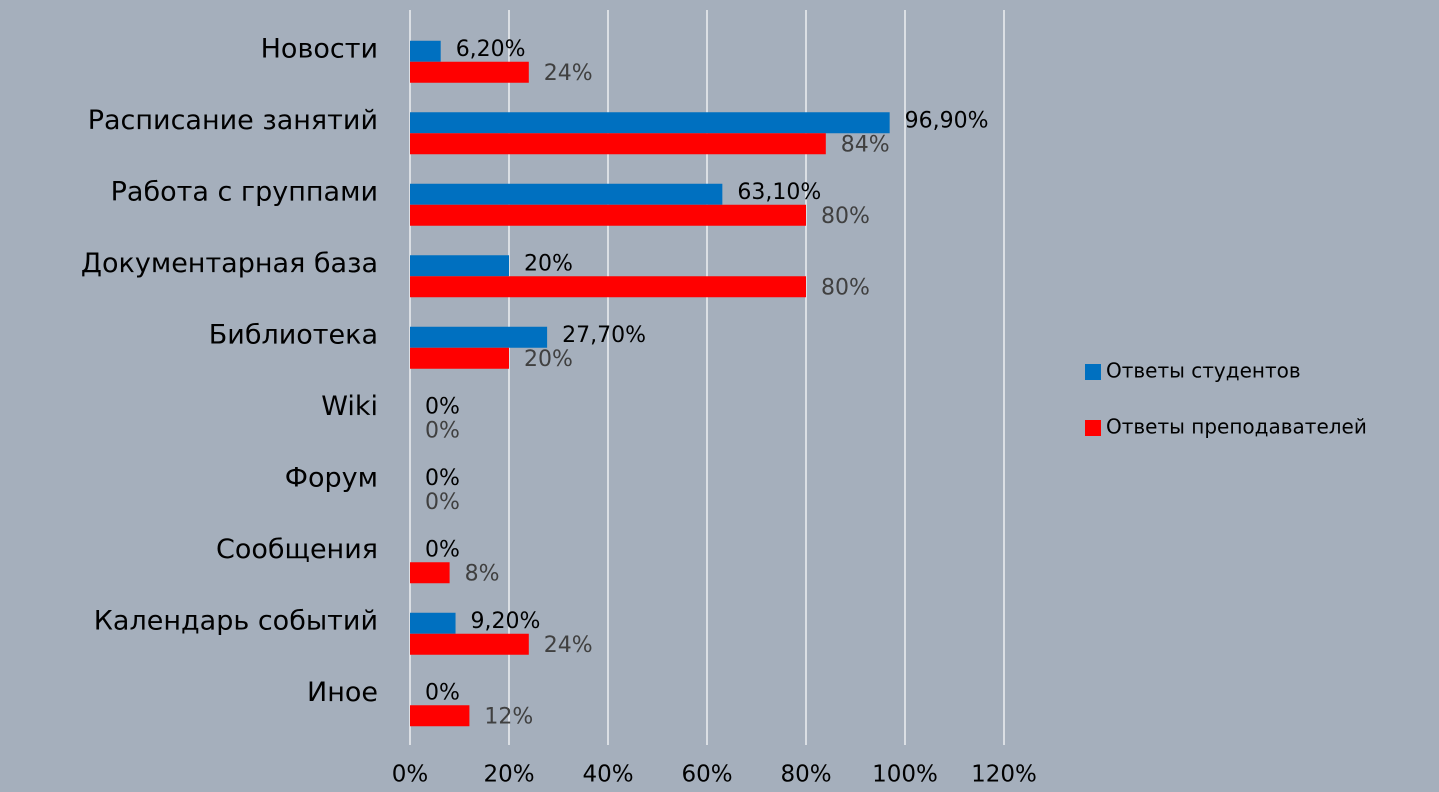  I want to click on x-tick-label: 120%, so click(1004, 775).